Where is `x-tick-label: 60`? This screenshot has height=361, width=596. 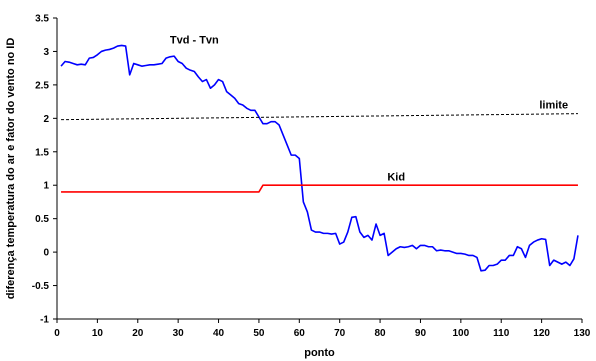 x-tick-label: 60 is located at coordinates (300, 333).